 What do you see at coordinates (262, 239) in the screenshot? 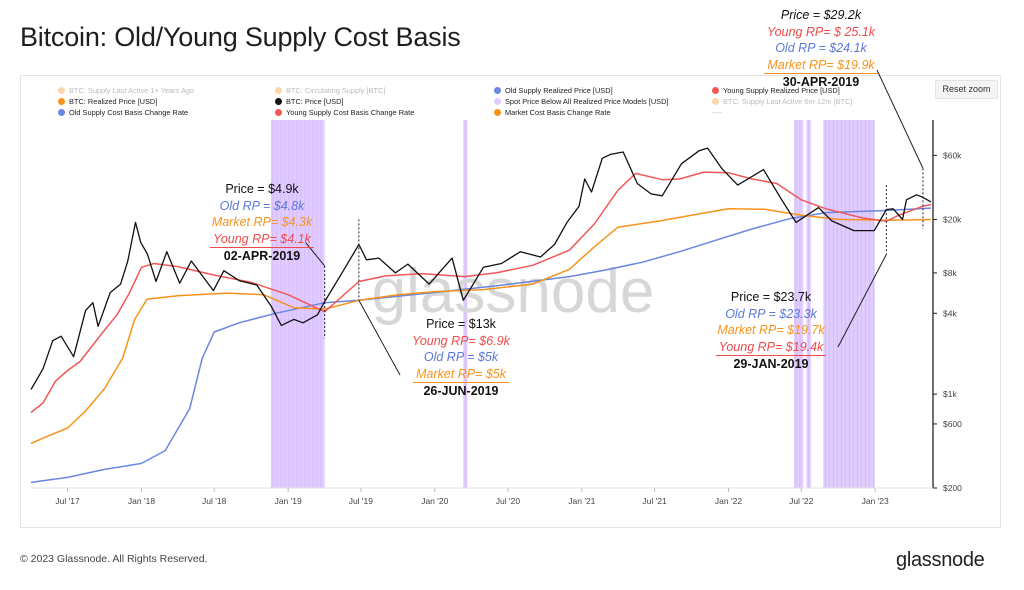
I see `annotation-young-rp: Young RP= $4.1k` at bounding box center [262, 239].